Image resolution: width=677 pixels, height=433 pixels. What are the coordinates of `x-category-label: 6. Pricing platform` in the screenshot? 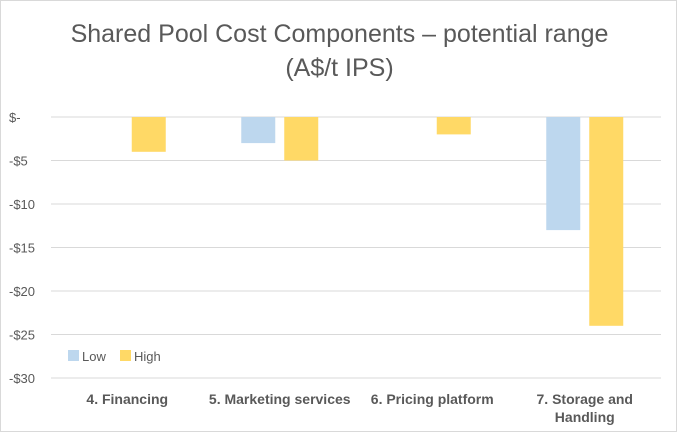 It's located at (432, 399).